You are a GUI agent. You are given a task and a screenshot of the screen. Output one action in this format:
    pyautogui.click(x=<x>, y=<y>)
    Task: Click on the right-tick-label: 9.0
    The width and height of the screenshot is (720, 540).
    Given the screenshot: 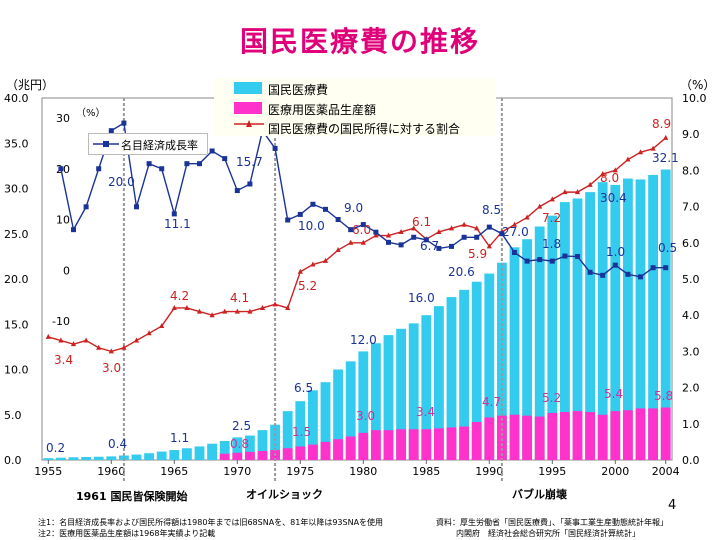 What is the action you would take?
    pyautogui.click(x=691, y=134)
    